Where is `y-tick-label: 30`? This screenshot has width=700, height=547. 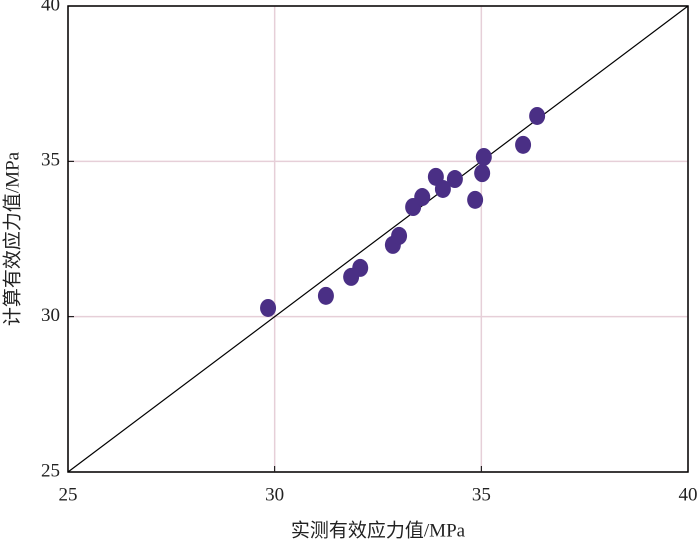
y-tick-label: 30 is located at coordinates (50, 315).